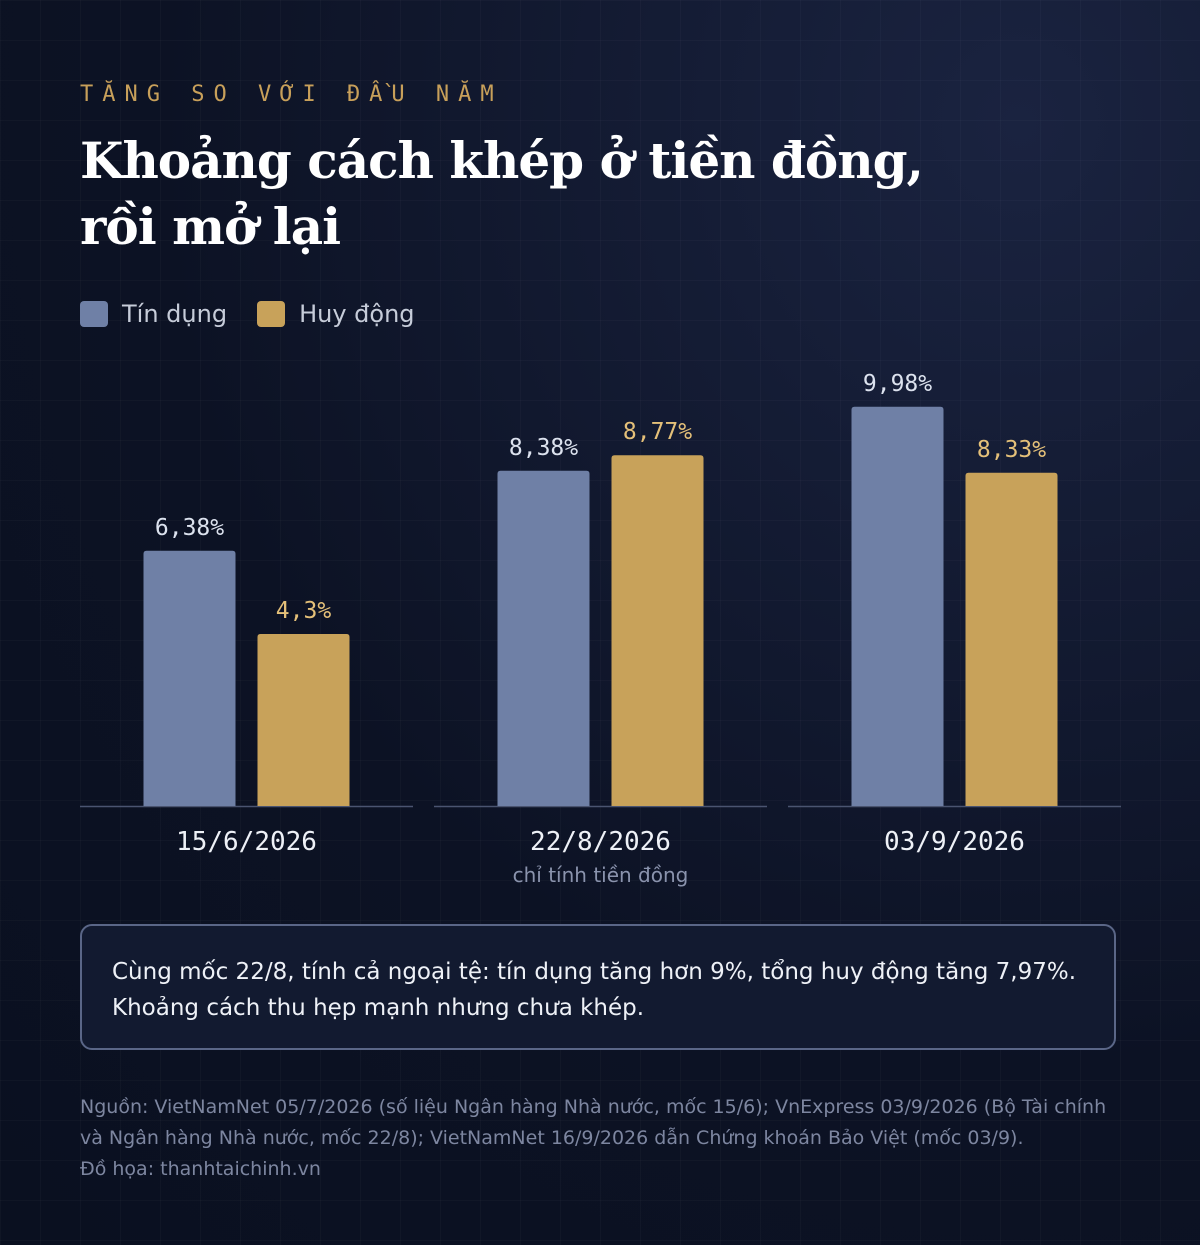 This screenshot has width=1200, height=1245. Describe the element at coordinates (543, 448) in the screenshot. I see `data-label-credit-2: 8,38%` at that location.